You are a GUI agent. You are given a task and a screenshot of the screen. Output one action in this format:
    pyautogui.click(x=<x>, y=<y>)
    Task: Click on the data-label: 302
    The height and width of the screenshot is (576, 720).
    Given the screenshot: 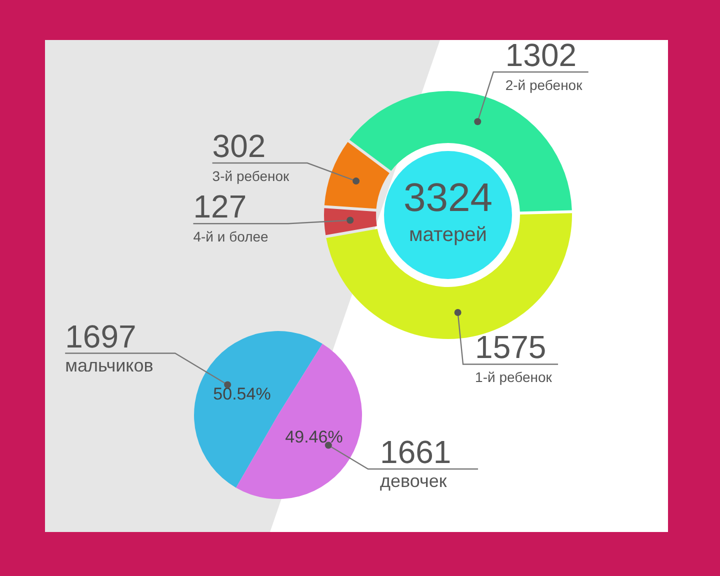 What is the action you would take?
    pyautogui.click(x=239, y=146)
    